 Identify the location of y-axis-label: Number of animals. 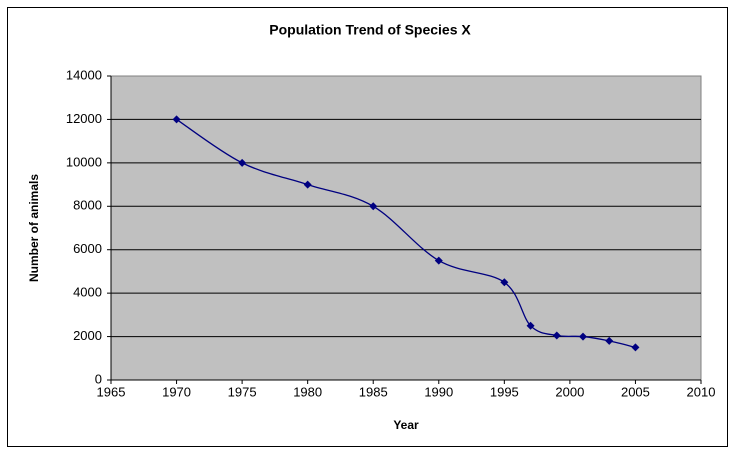
(34, 228).